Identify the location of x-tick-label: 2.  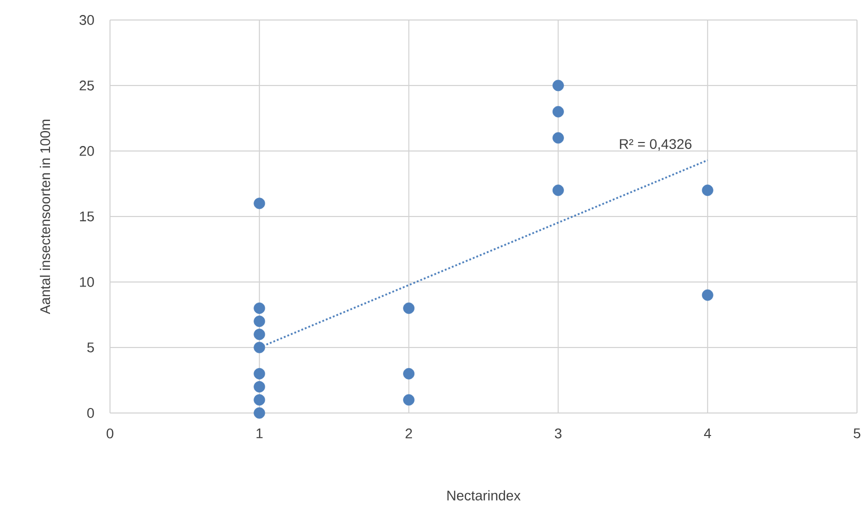
(409, 433).